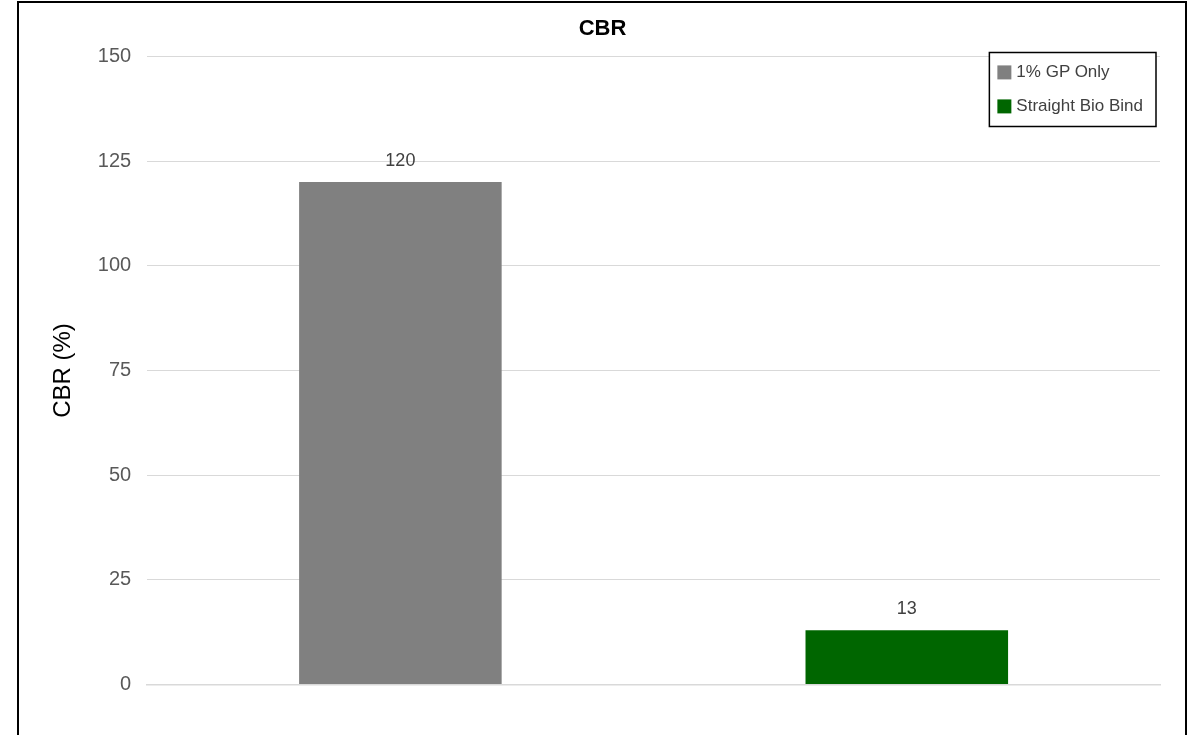 The width and height of the screenshot is (1190, 735). What do you see at coordinates (1080, 106) in the screenshot?
I see `legend-label: Straight Bio Bind` at bounding box center [1080, 106].